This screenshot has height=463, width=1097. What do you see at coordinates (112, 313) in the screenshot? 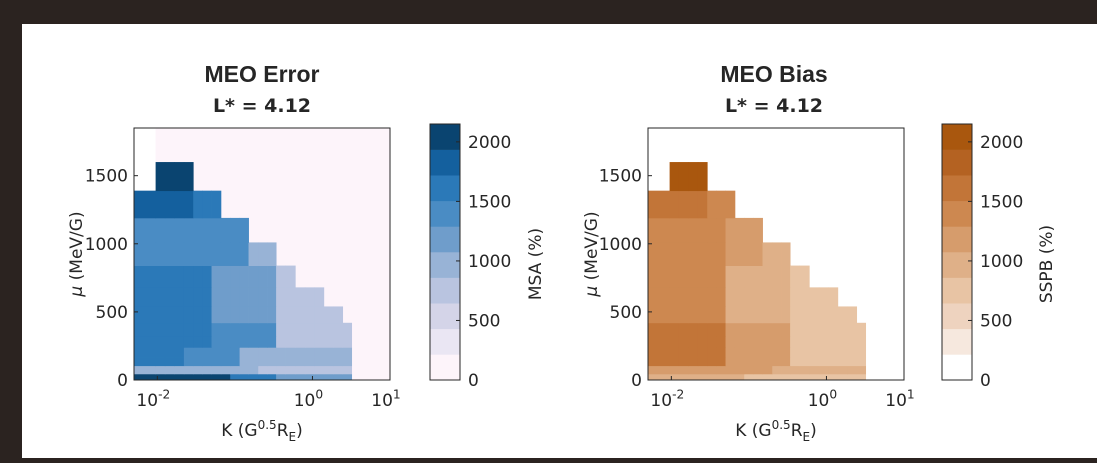
I see `y-tick-label: 500` at bounding box center [112, 313].